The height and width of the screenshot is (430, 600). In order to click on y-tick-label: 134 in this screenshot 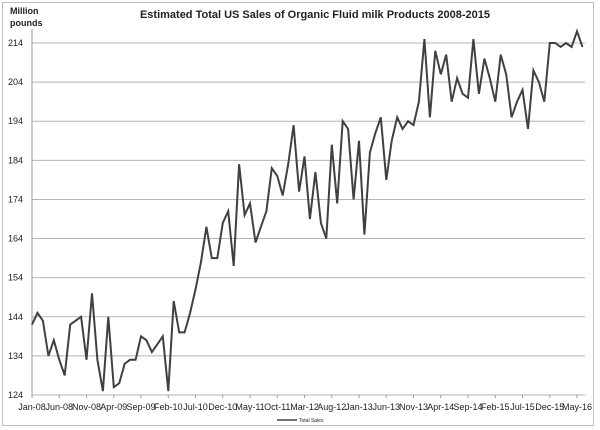, I will do `click(15, 356)`.